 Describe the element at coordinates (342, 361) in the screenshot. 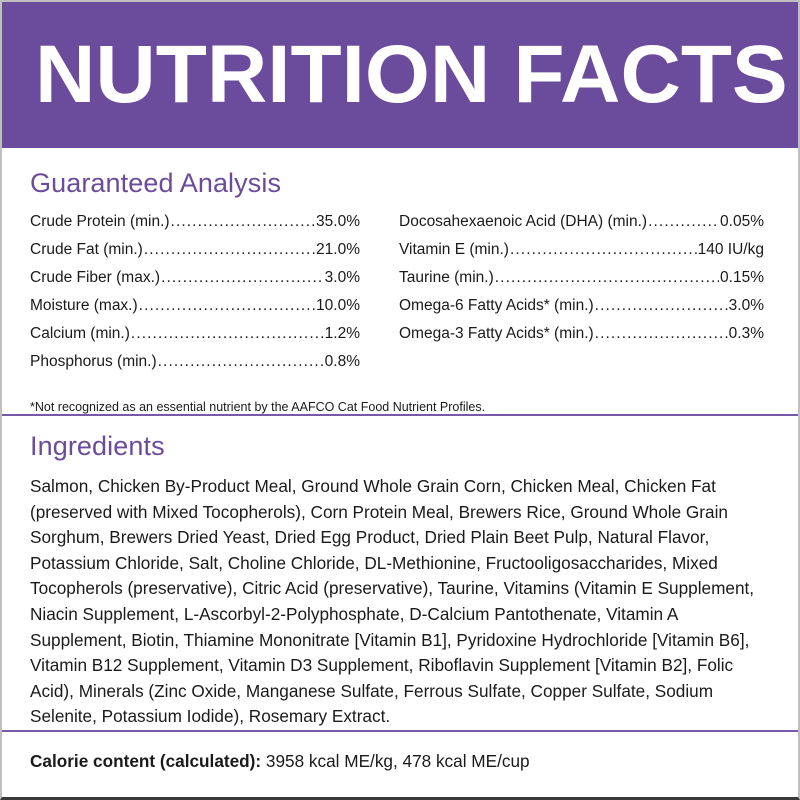

I see `nutrient-value: 0.8%` at that location.